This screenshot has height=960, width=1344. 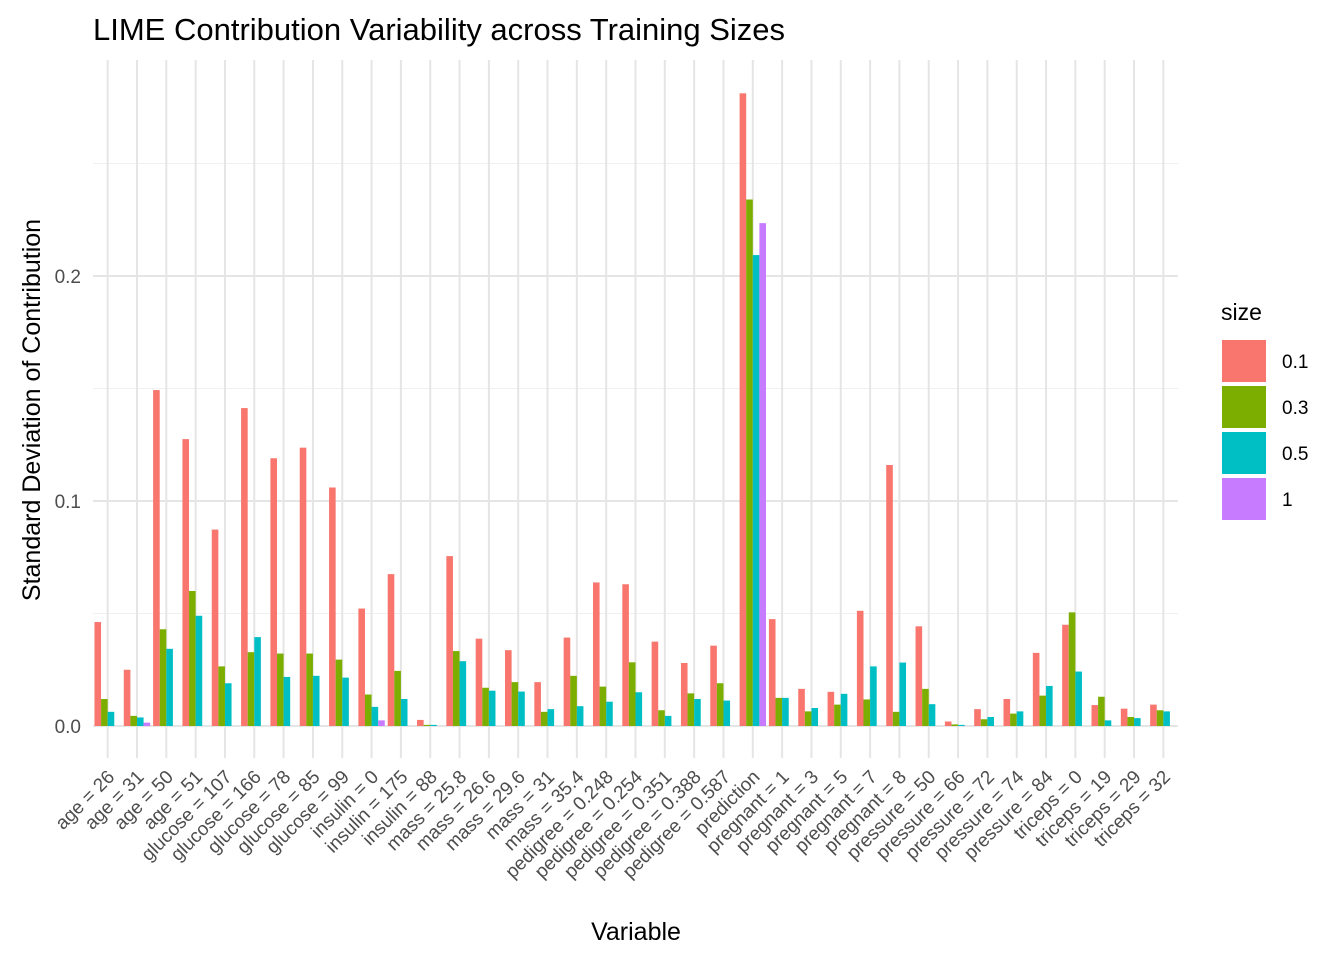 I want to click on legend-label: 0.5, so click(x=1295, y=454).